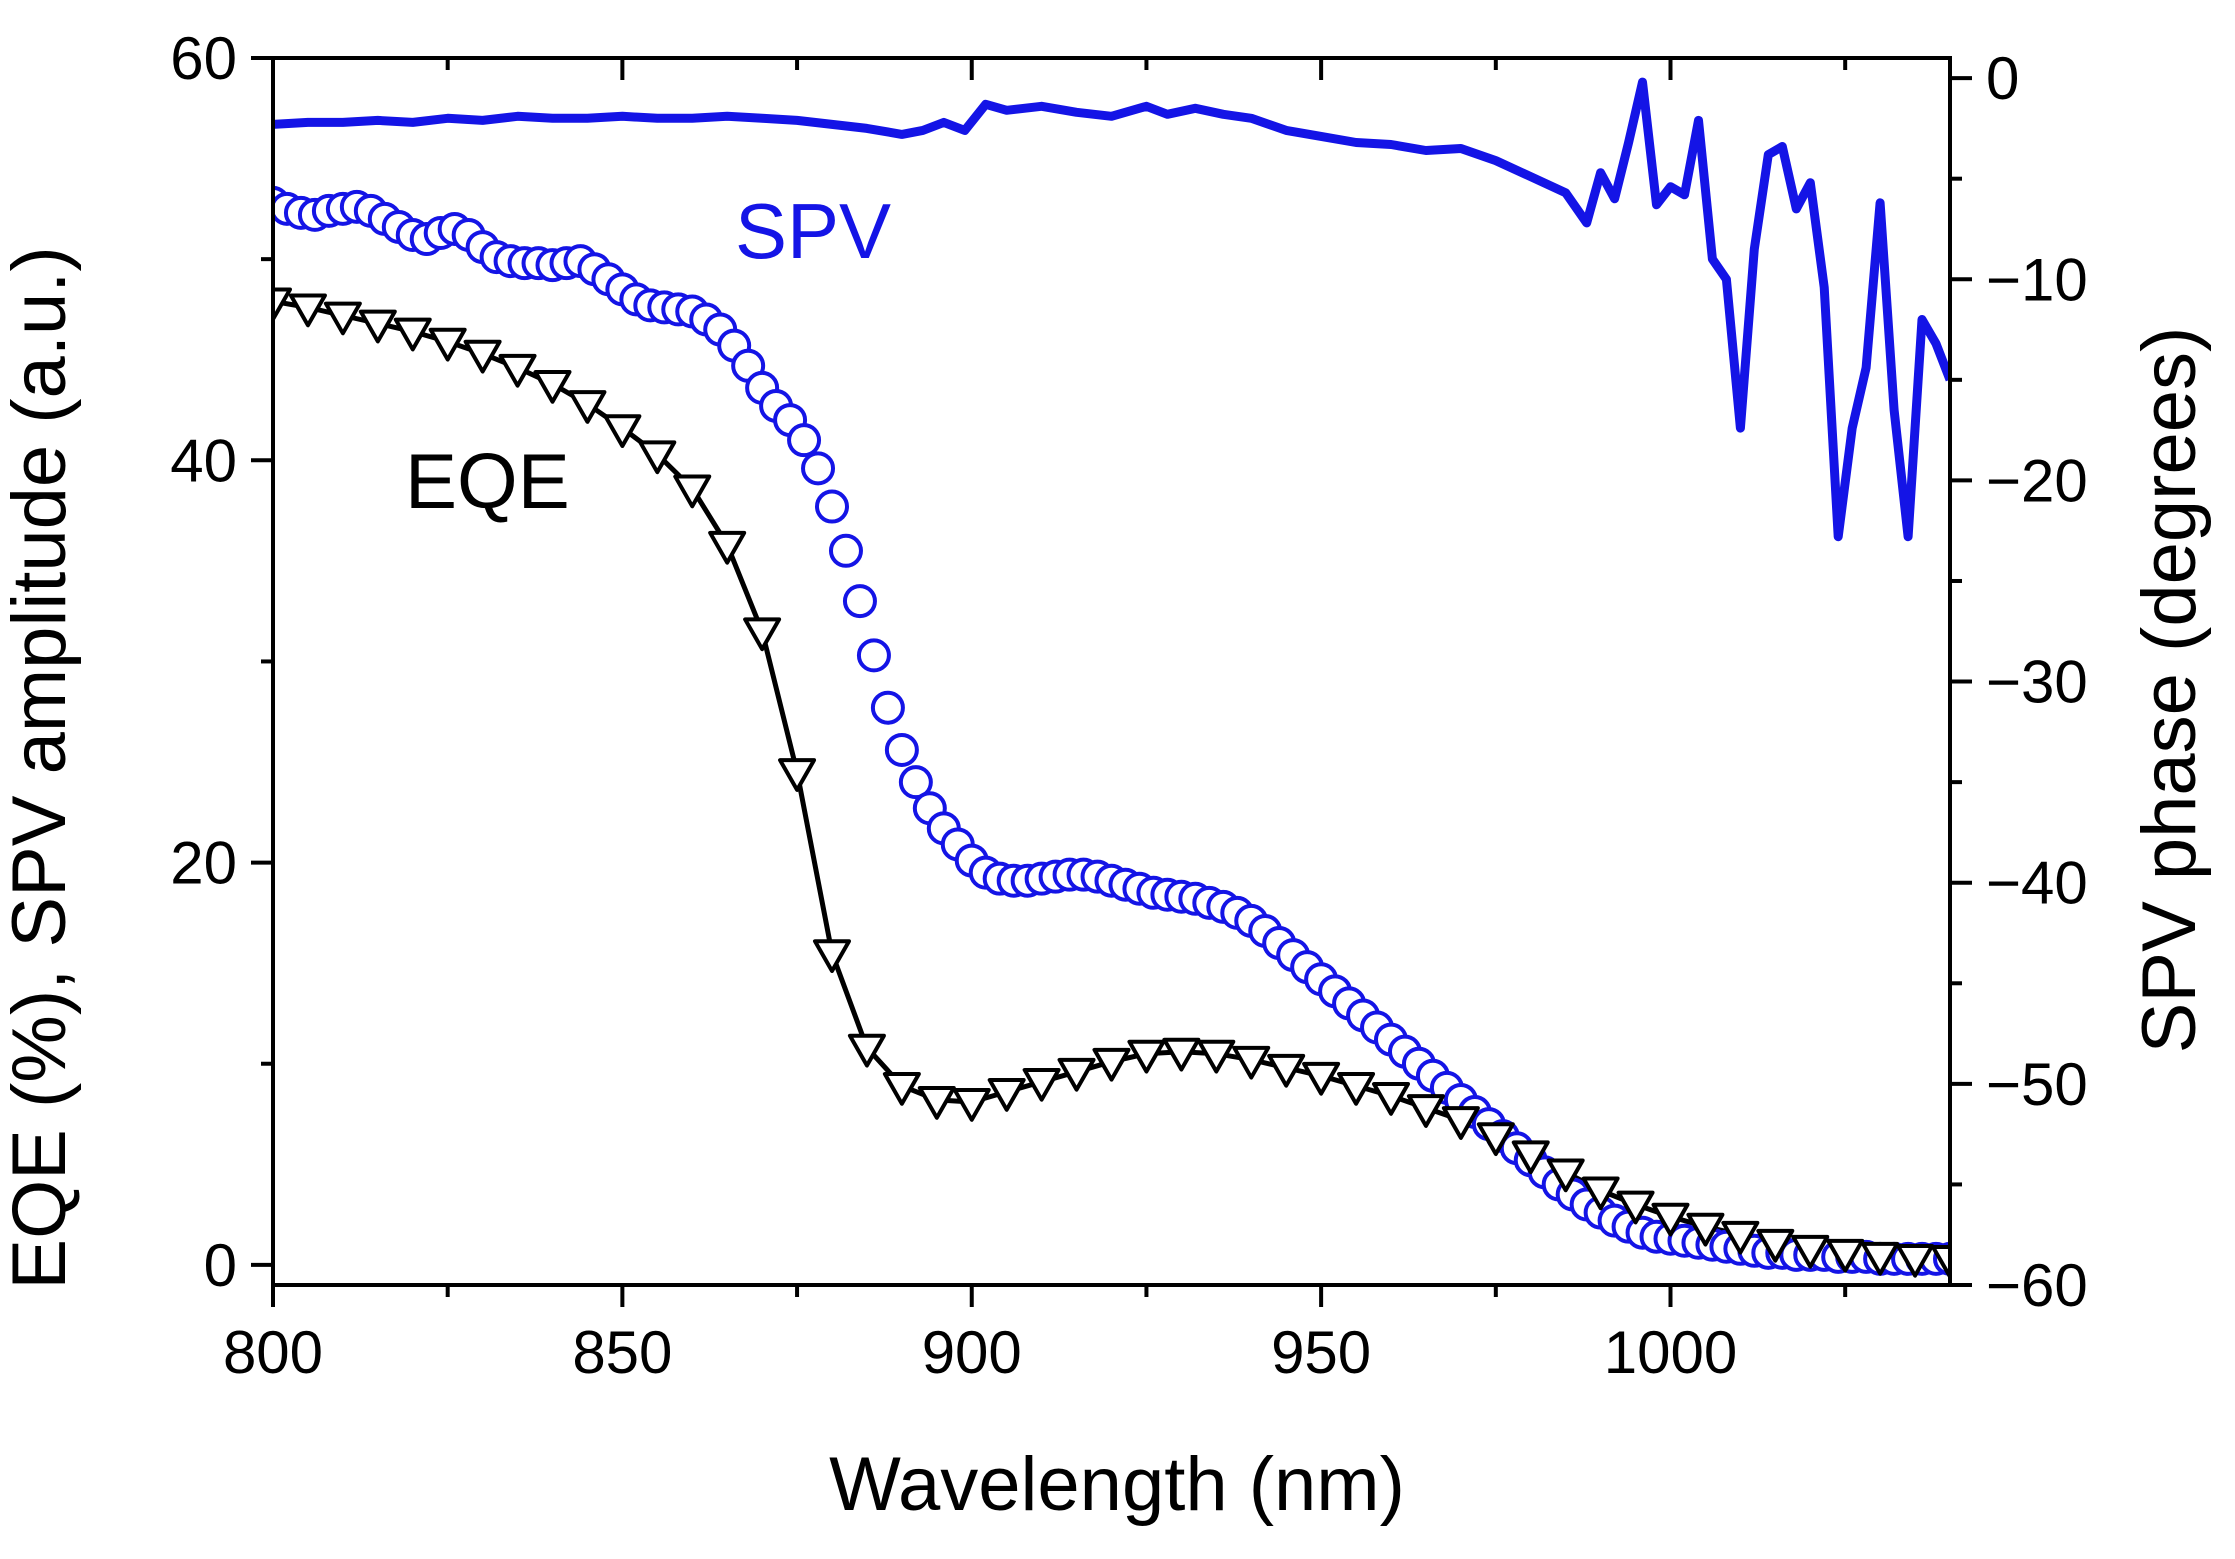  Describe the element at coordinates (41, 767) in the screenshot. I see `y-axis-left-title: EQE (%), SPV amplitude (a.u.)` at that location.